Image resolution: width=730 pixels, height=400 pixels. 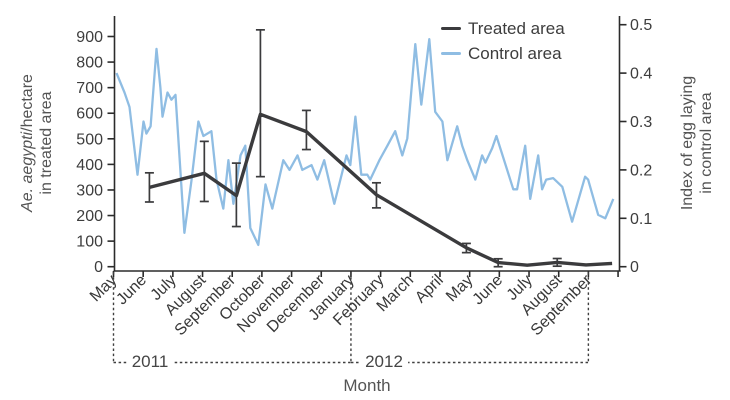 I want to click on y-axis-right-tick-label: 0.4, so click(x=641, y=74).